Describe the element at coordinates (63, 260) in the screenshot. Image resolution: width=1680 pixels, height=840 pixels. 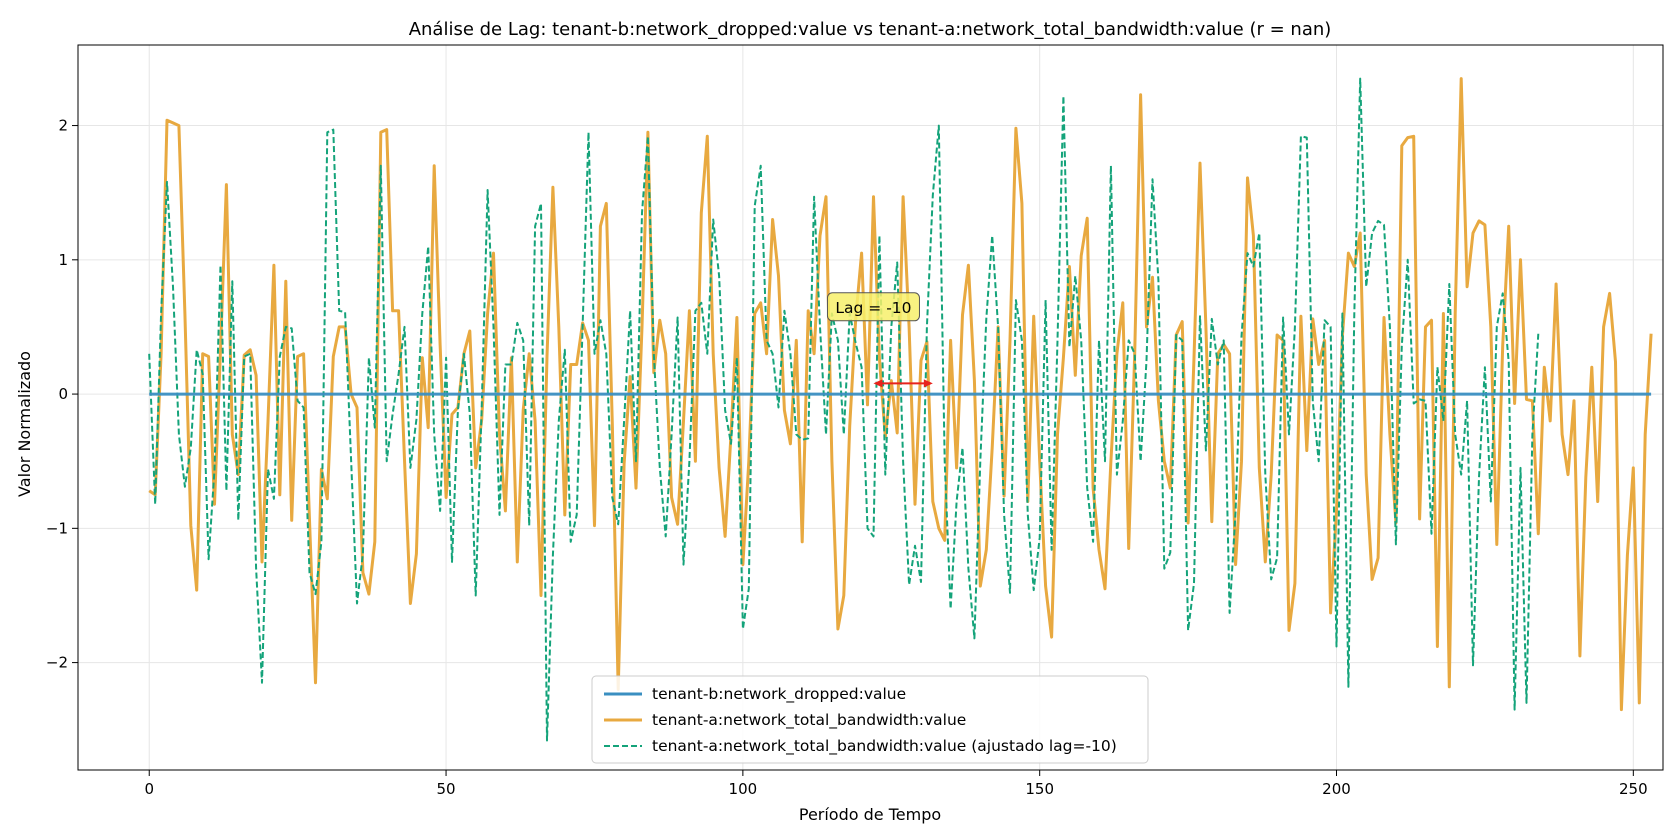
I see `y-tick-label: 1` at that location.